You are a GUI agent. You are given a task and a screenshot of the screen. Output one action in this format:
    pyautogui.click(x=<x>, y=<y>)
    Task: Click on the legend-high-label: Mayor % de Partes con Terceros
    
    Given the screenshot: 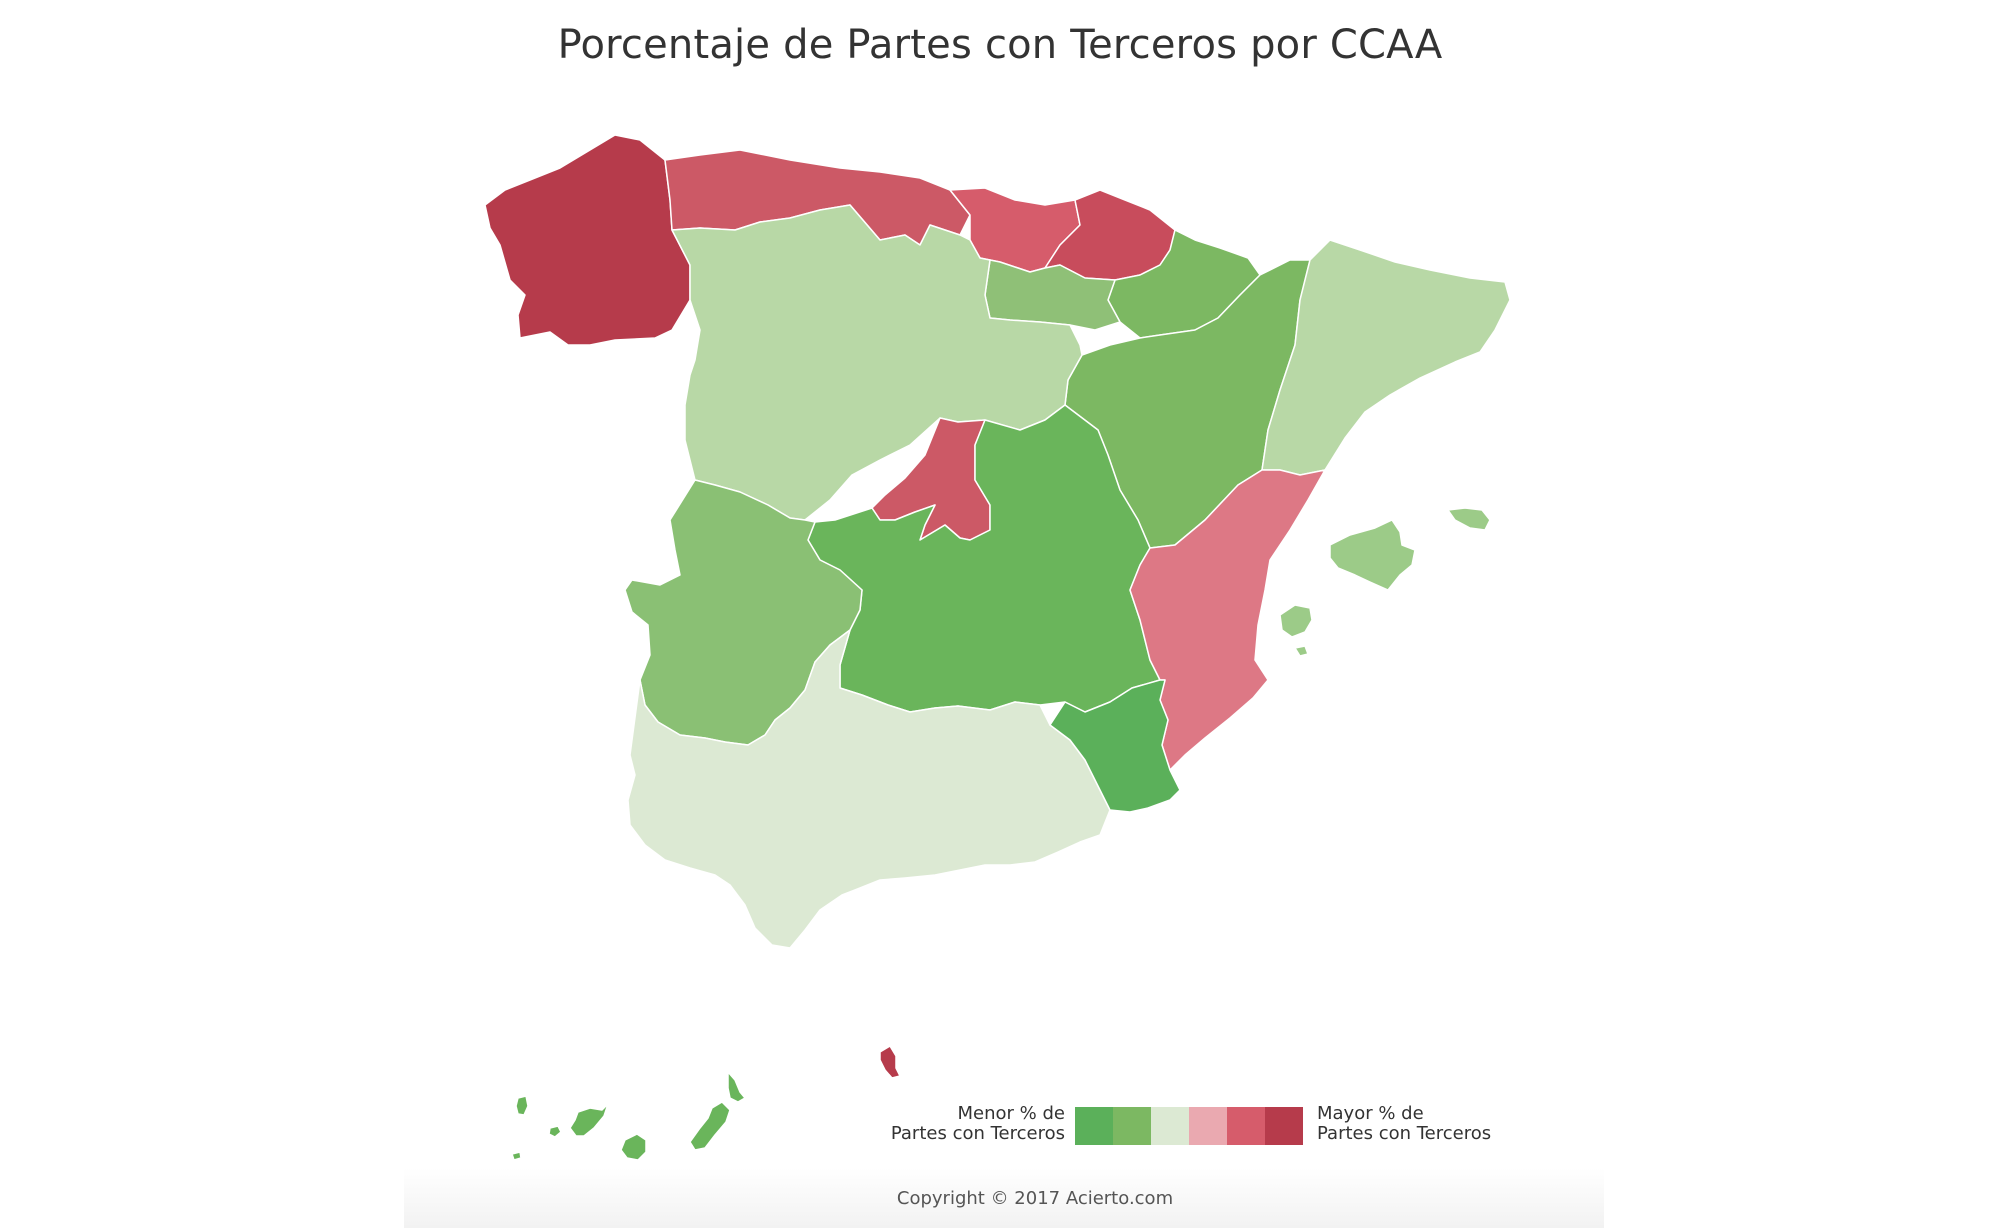 What is the action you would take?
    pyautogui.click(x=1437, y=1124)
    